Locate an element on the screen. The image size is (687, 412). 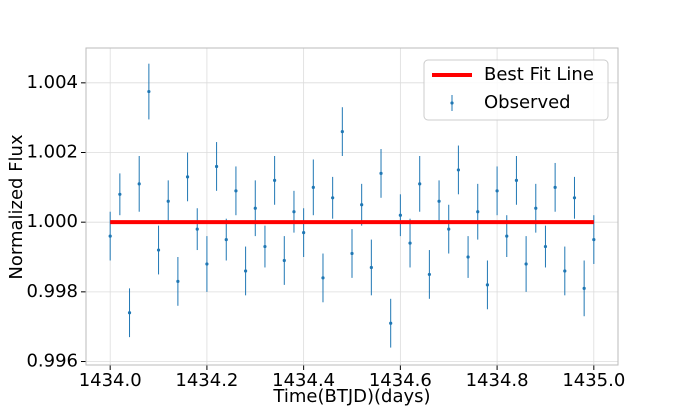
legend-swatch is located at coordinates (452, 103).